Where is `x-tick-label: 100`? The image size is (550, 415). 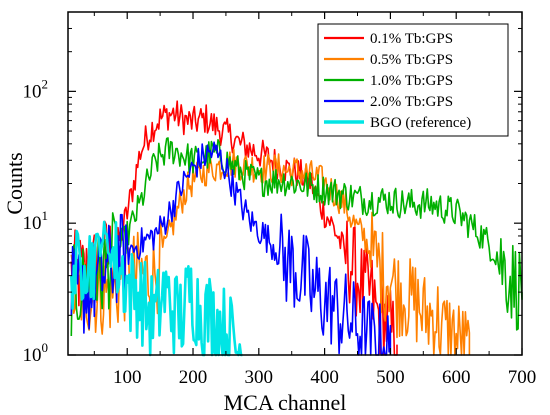
x-tick-label: 100 is located at coordinates (127, 377).